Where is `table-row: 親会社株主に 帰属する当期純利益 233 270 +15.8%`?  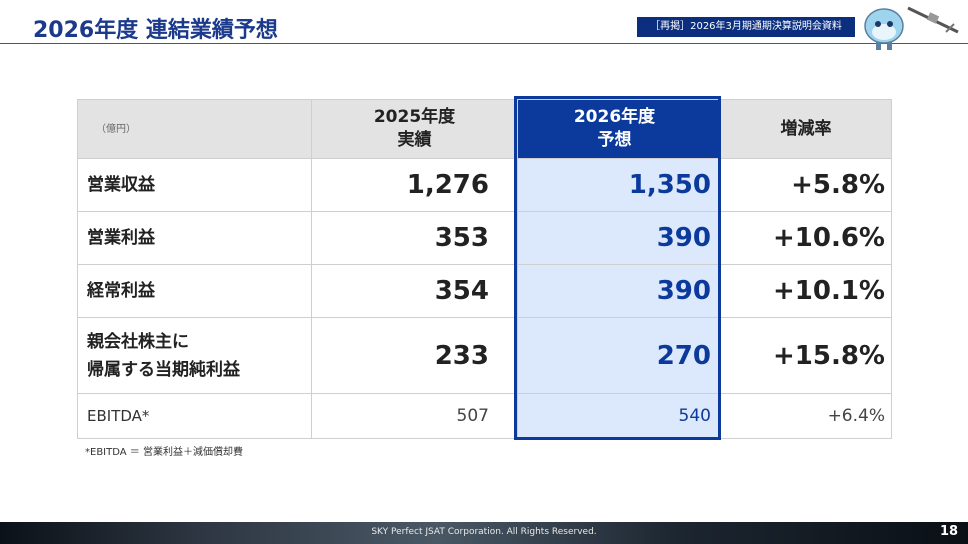 table-row: 親会社株主に 帰属する当期純利益 233 270 +15.8% is located at coordinates (484, 355).